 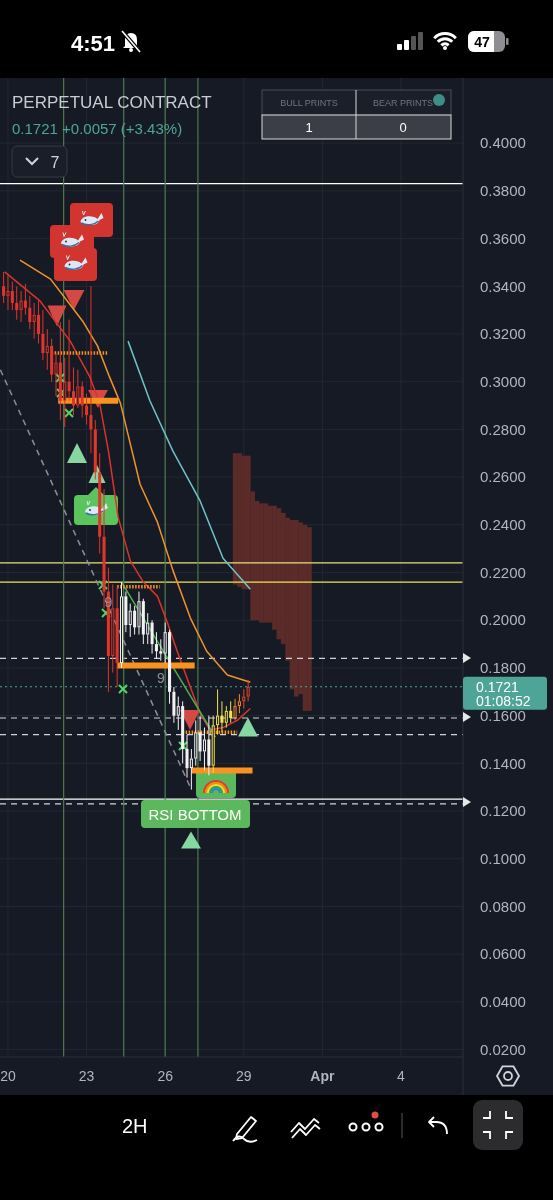 I want to click on y-tick-label: 0.0800, so click(x=503, y=906).